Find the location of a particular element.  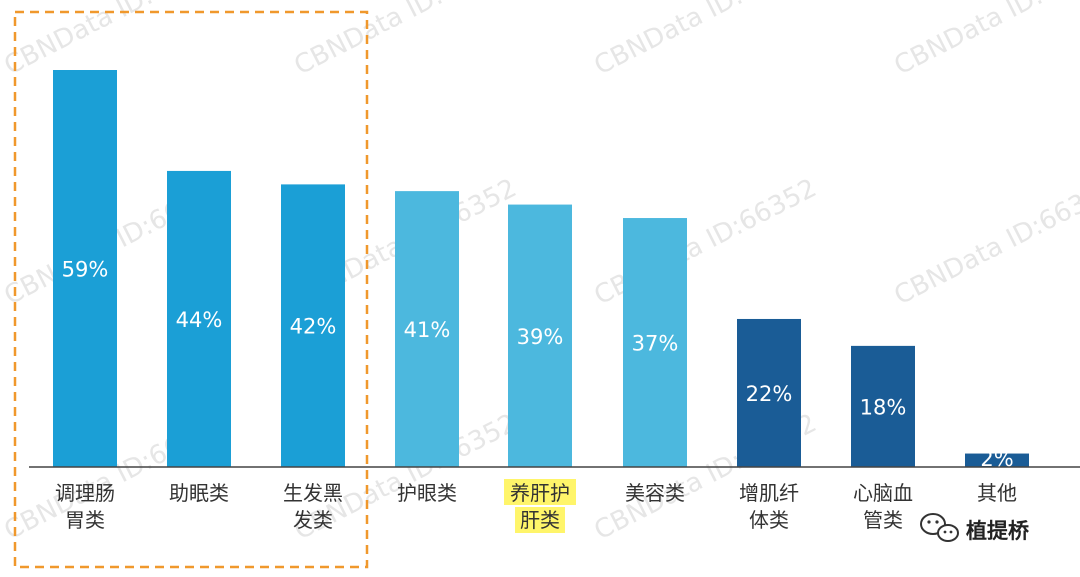

category-label: 管类 is located at coordinates (883, 520).